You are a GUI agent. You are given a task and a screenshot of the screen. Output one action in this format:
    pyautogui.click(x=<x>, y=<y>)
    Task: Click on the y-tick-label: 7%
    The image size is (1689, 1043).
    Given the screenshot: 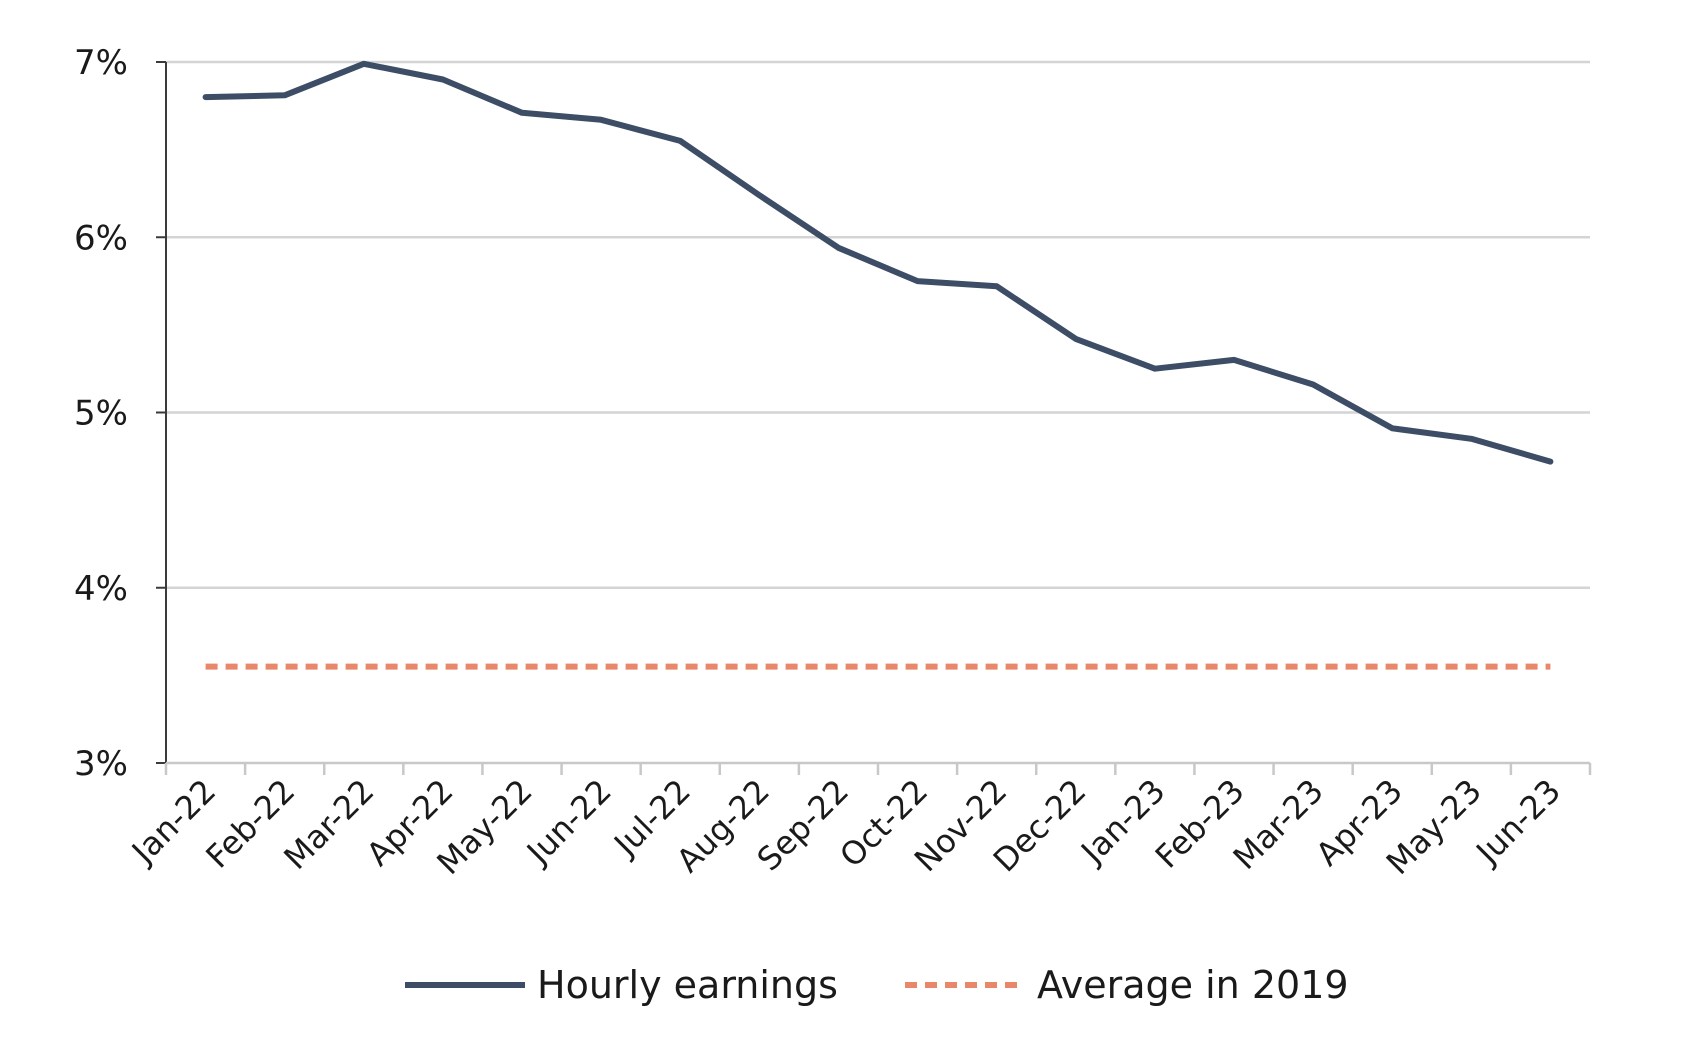 What is the action you would take?
    pyautogui.click(x=101, y=63)
    